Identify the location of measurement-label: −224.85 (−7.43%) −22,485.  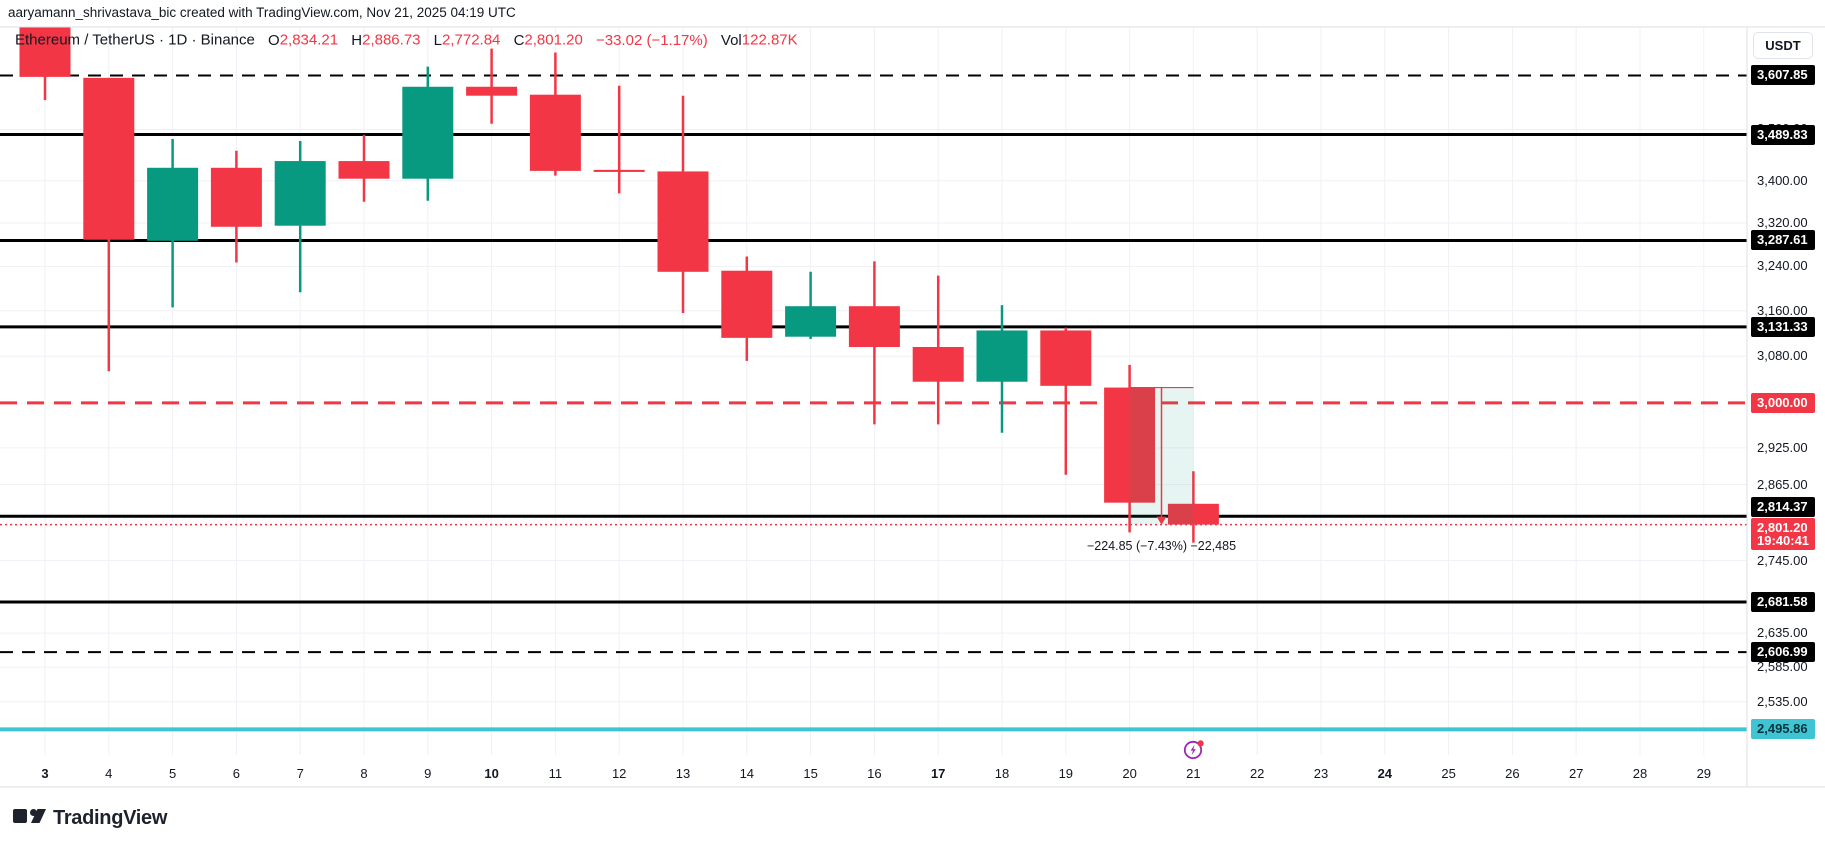
(1161, 545).